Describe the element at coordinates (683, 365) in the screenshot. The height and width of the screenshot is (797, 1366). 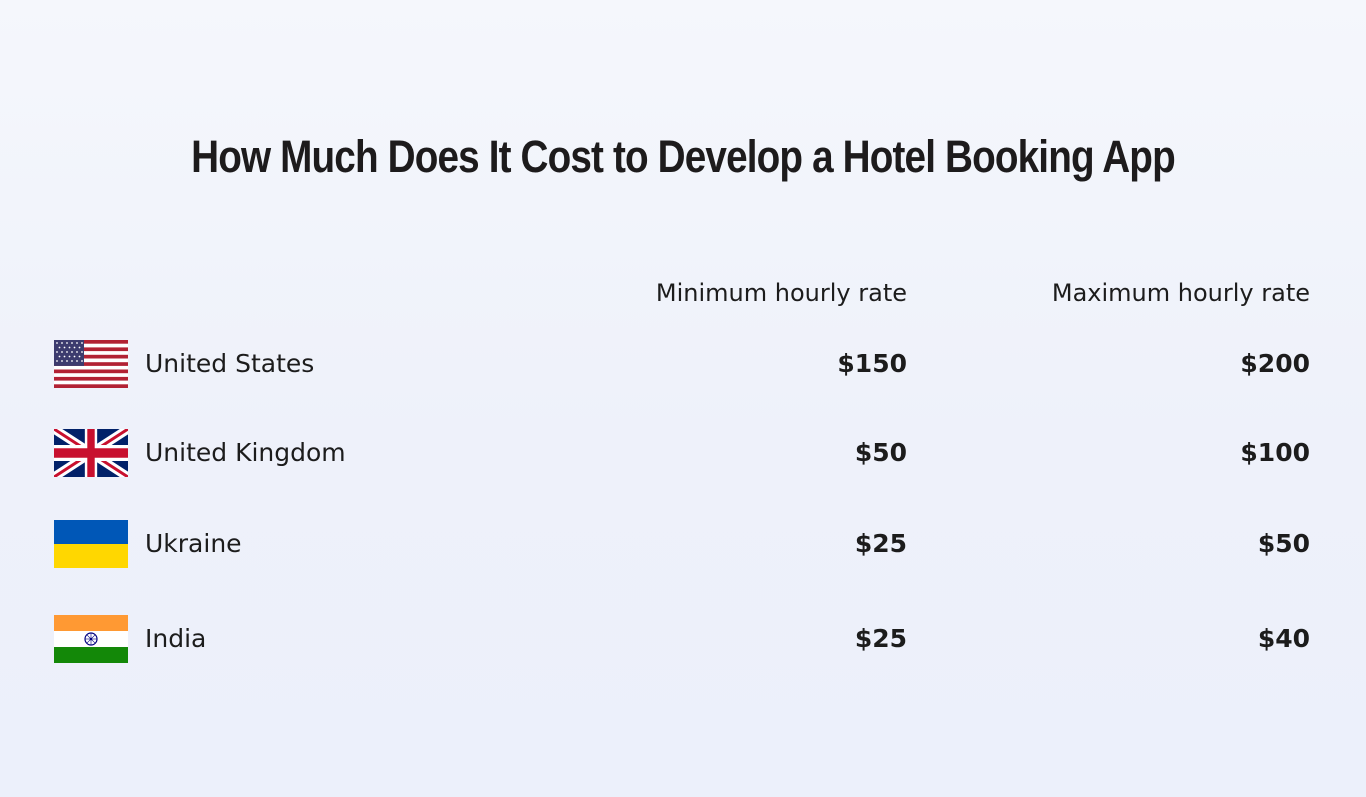
I see `table-row-united-states: United States $150 $200` at that location.